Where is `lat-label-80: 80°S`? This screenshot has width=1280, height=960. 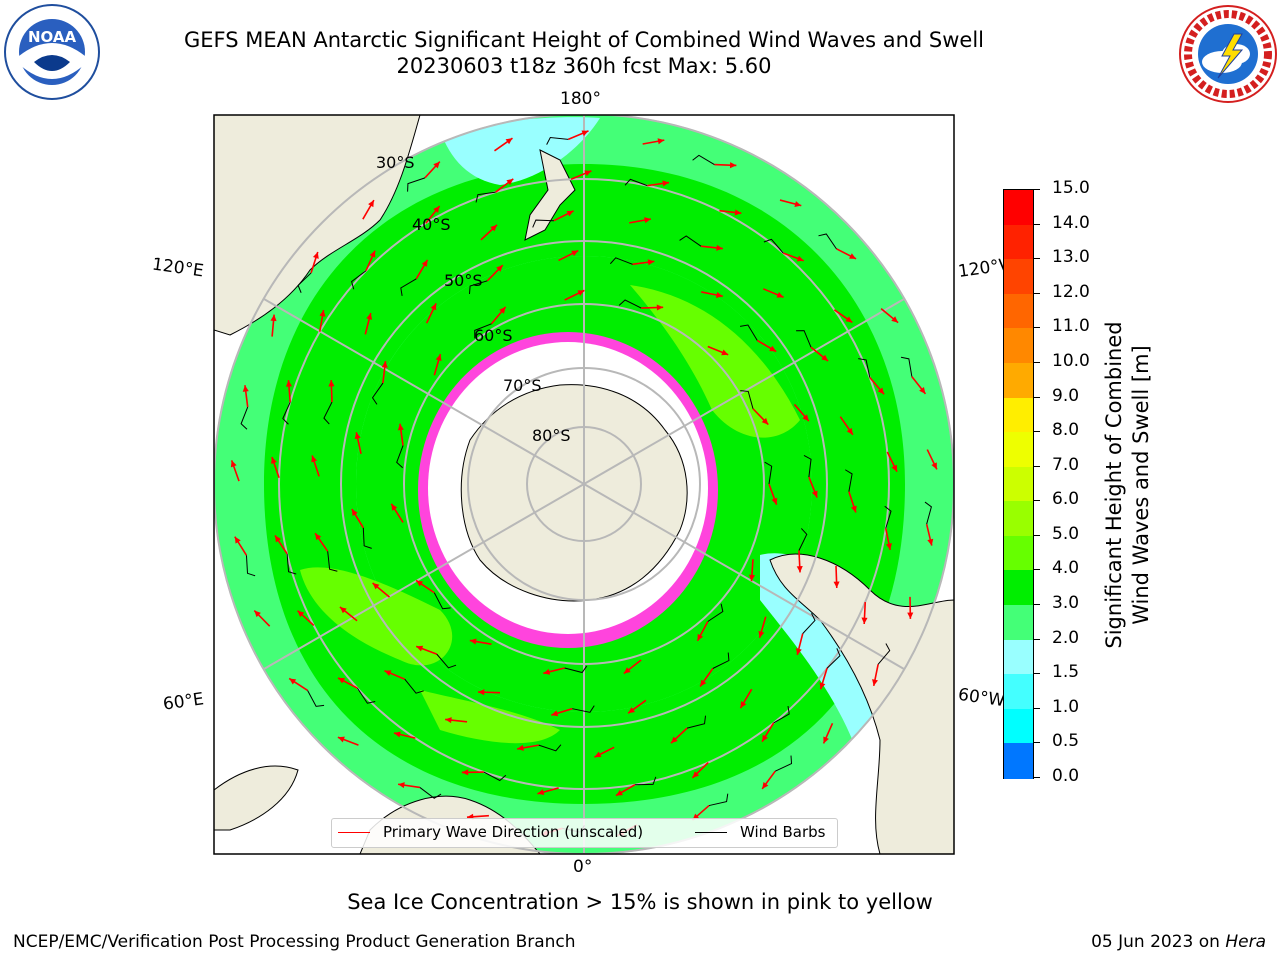 lat-label-80: 80°S is located at coordinates (551, 435).